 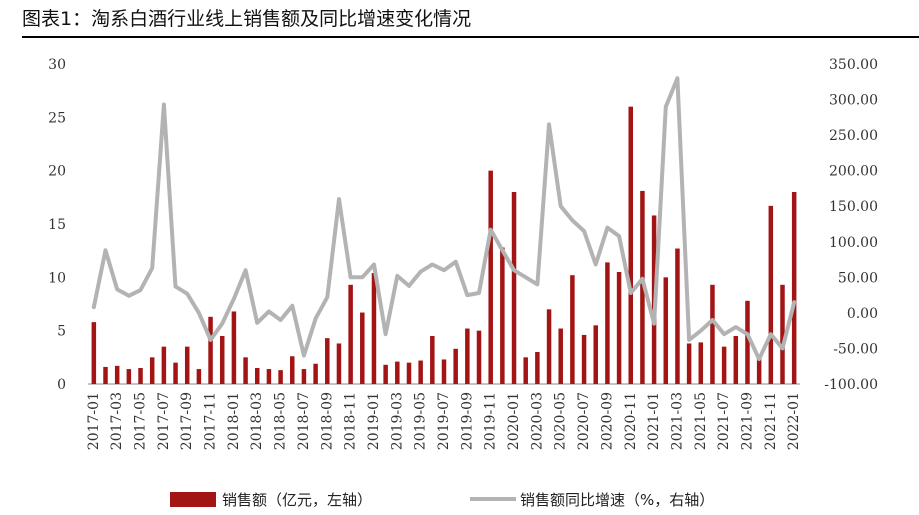 What do you see at coordinates (281, 421) in the screenshot?
I see `x-axis-tick: 2018-05` at bounding box center [281, 421].